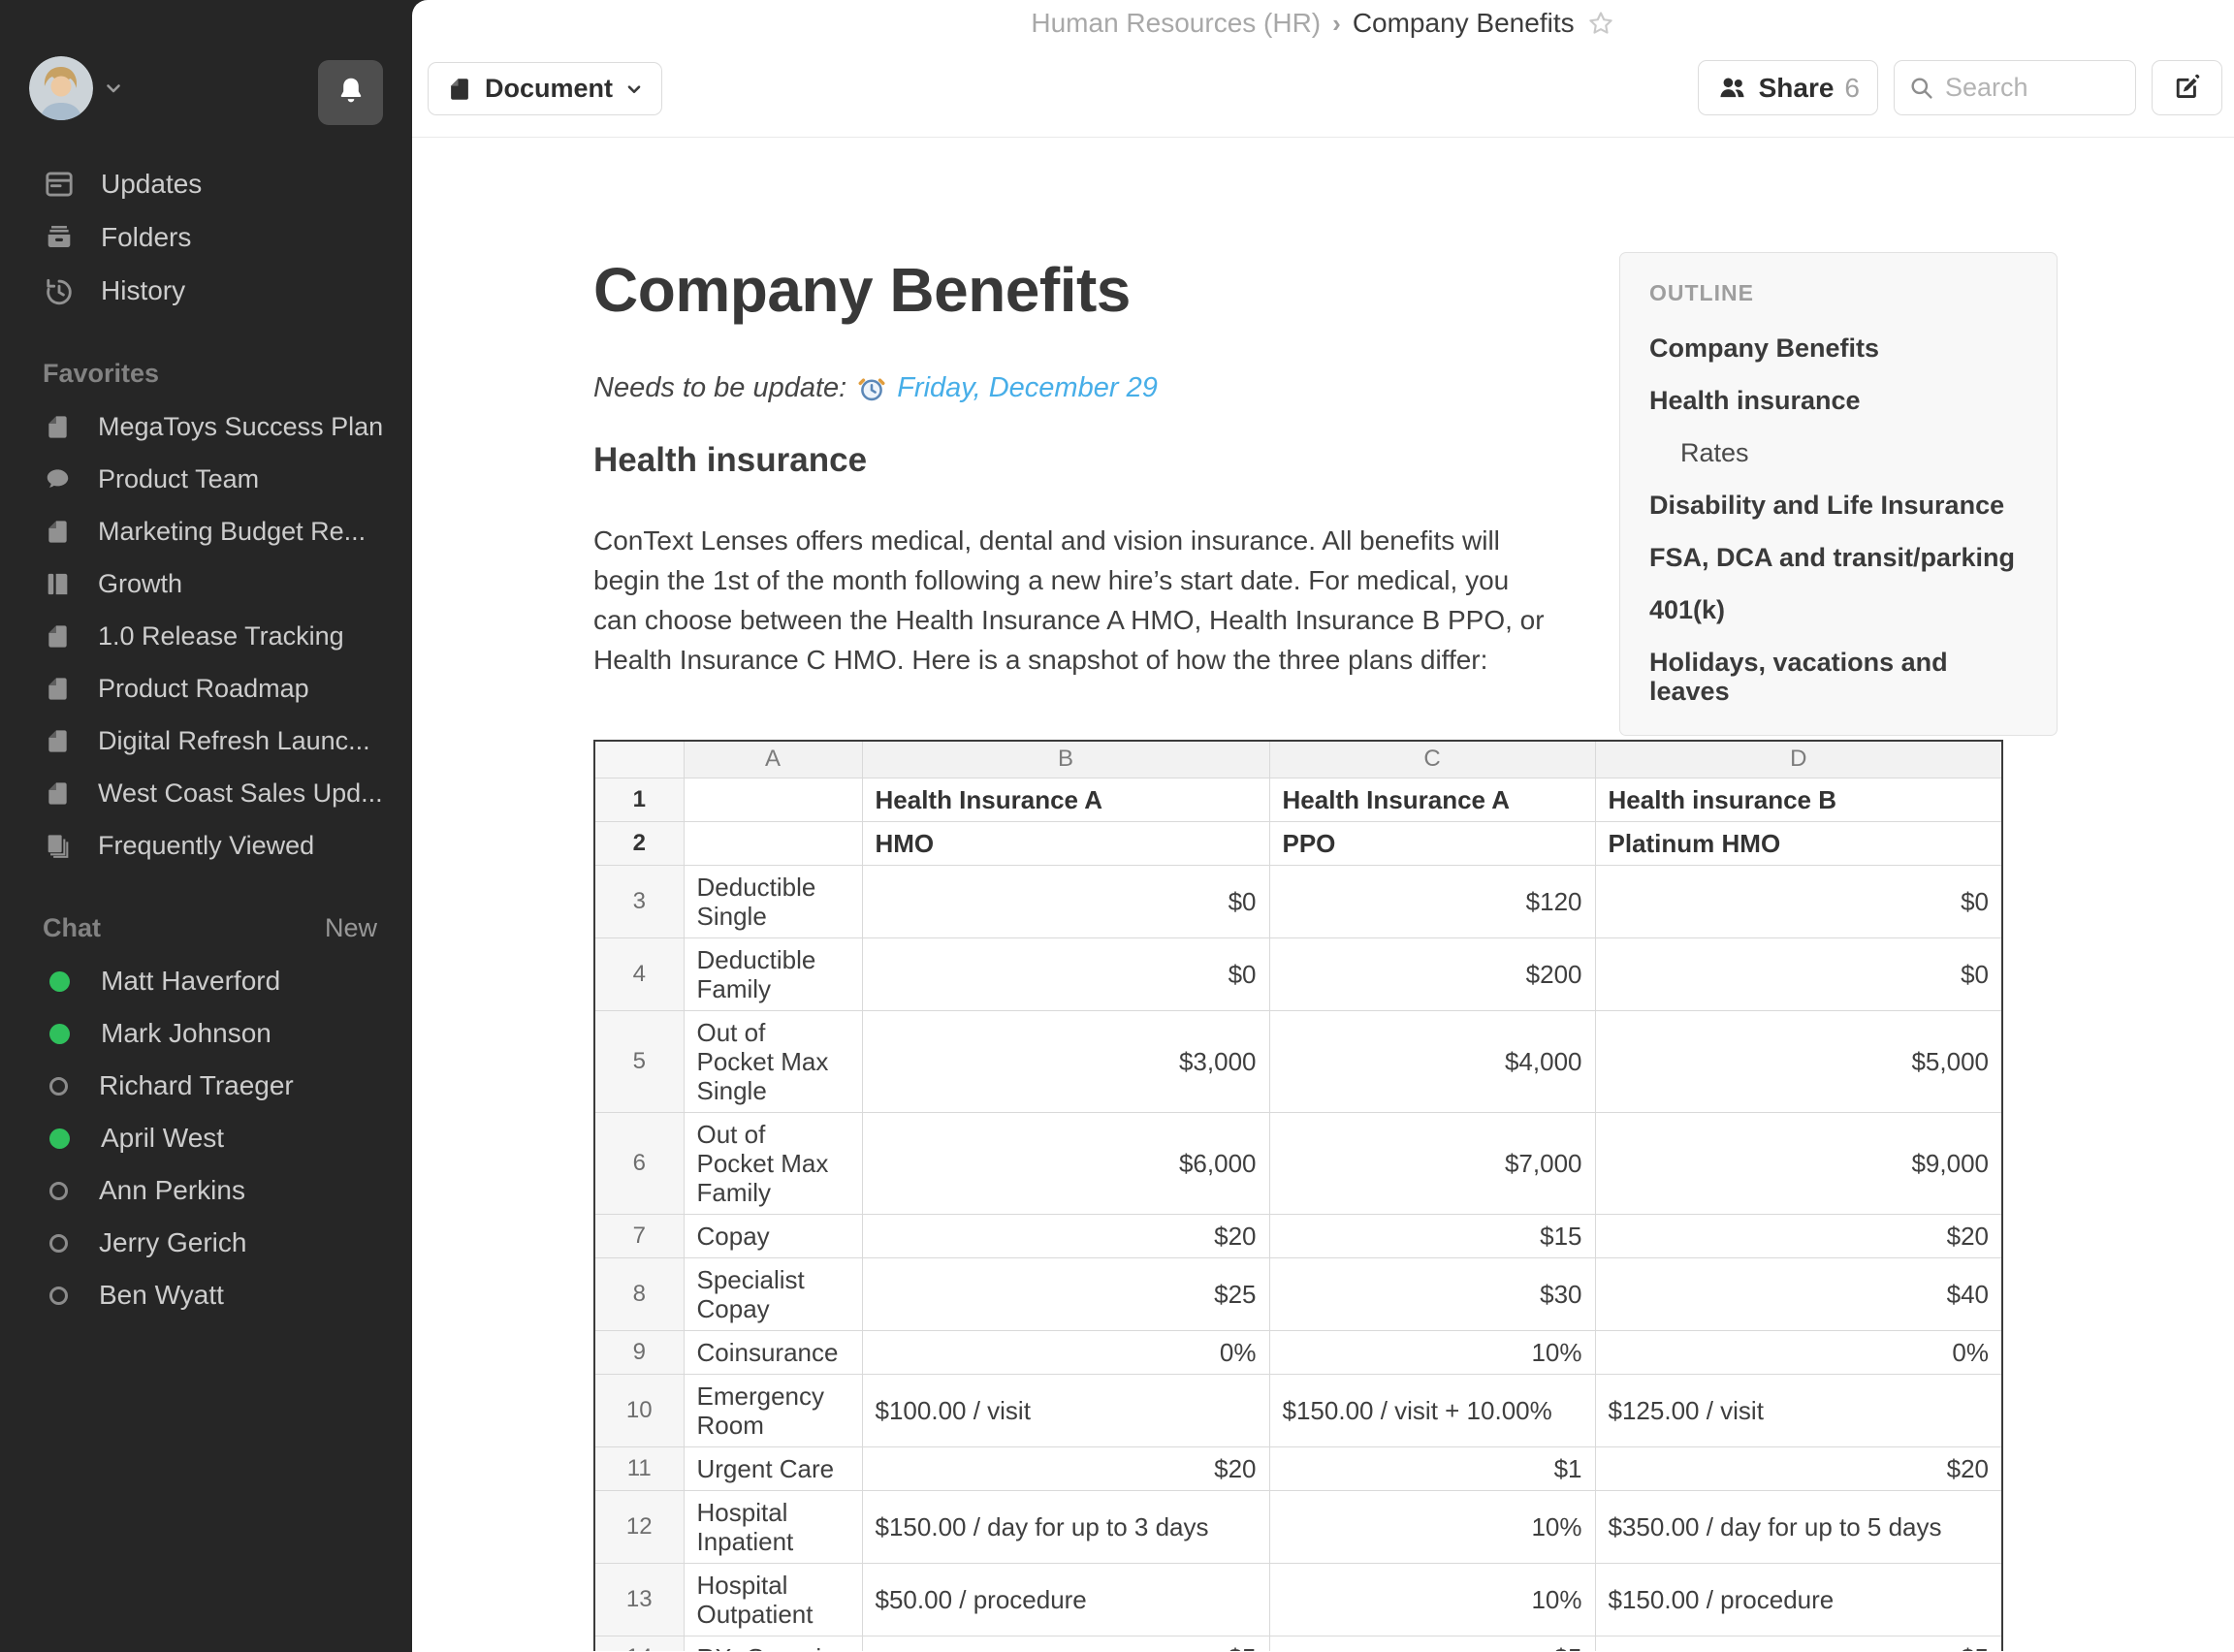 This screenshot has width=2234, height=1652. What do you see at coordinates (773, 1294) in the screenshot?
I see `cell-a8: Specialist Copay` at bounding box center [773, 1294].